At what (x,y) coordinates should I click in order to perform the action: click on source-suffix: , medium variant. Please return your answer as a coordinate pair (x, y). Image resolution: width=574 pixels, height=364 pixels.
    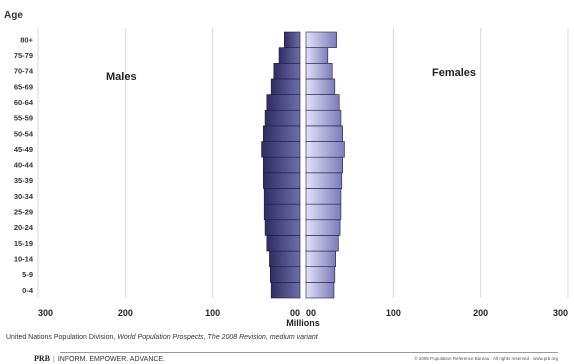
    Looking at the image, I should click on (291, 337).